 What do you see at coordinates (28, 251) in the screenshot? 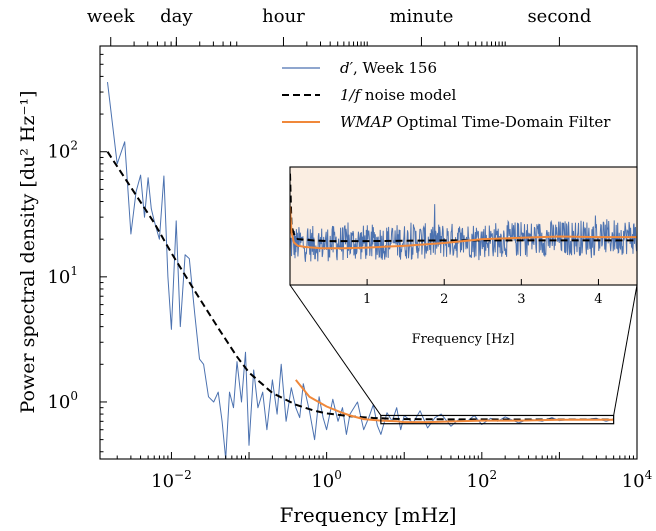
I see `y-axis-label: Power spectral density [du² Hz⁻¹]` at bounding box center [28, 251].